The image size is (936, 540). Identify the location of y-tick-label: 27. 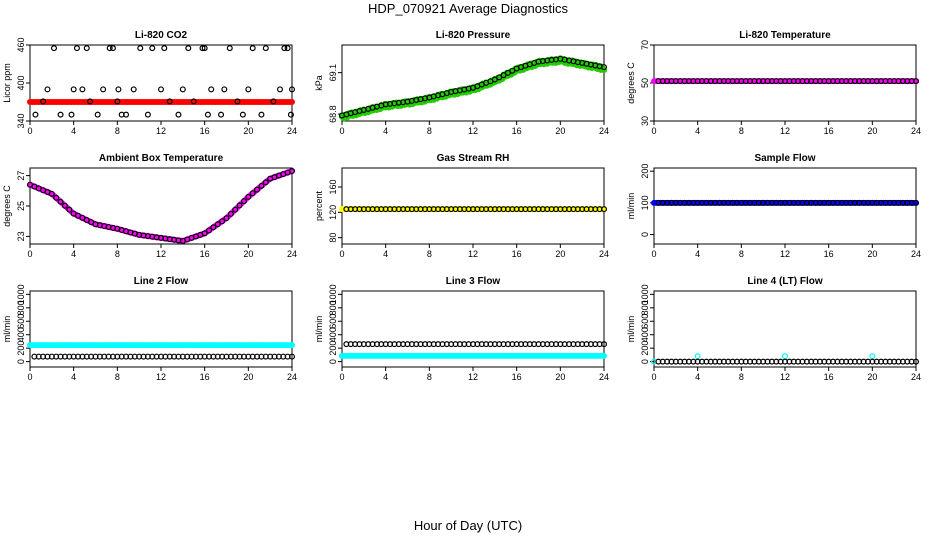
(21, 176).